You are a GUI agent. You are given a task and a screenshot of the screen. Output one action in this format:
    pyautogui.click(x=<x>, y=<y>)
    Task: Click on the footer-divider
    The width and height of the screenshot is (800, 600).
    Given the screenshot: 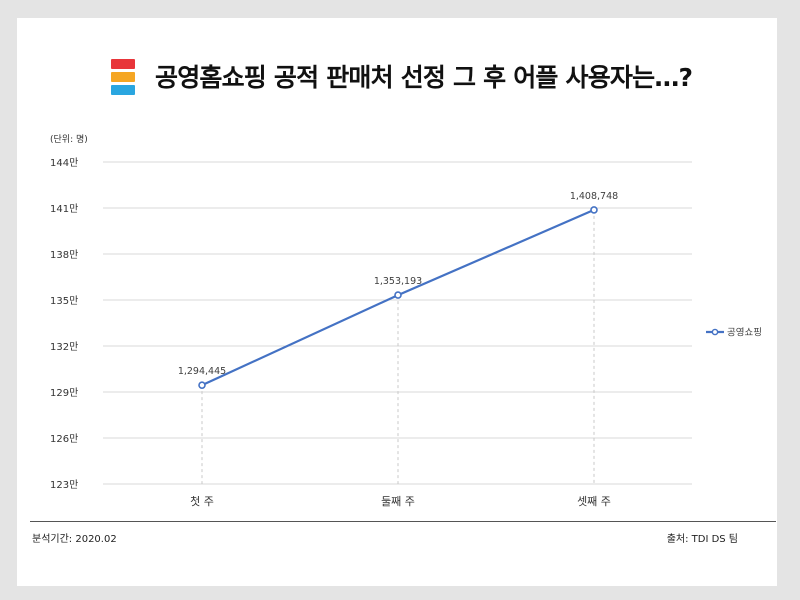 What is the action you would take?
    pyautogui.click(x=403, y=521)
    